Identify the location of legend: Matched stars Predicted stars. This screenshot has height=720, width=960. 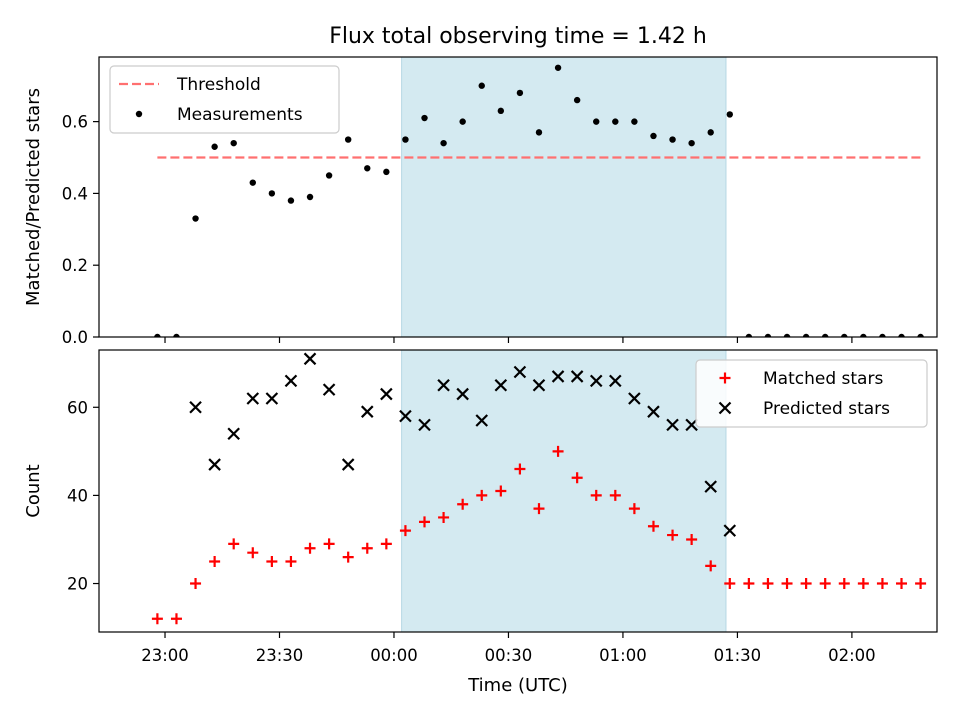
(811, 393).